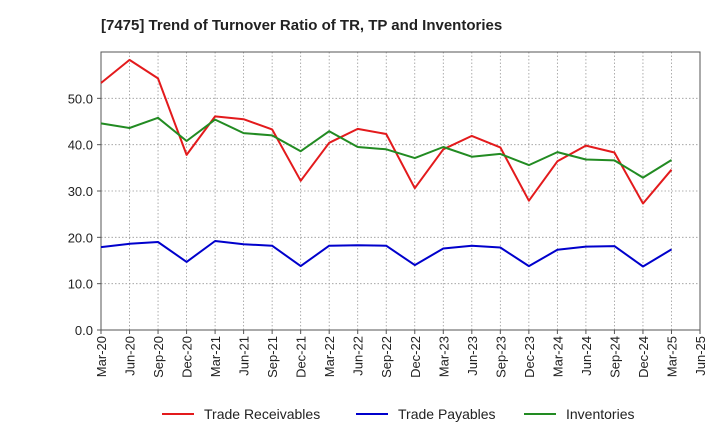 The height and width of the screenshot is (440, 720). Describe the element at coordinates (272, 357) in the screenshot. I see `x-tick-label: Sep-21` at that location.